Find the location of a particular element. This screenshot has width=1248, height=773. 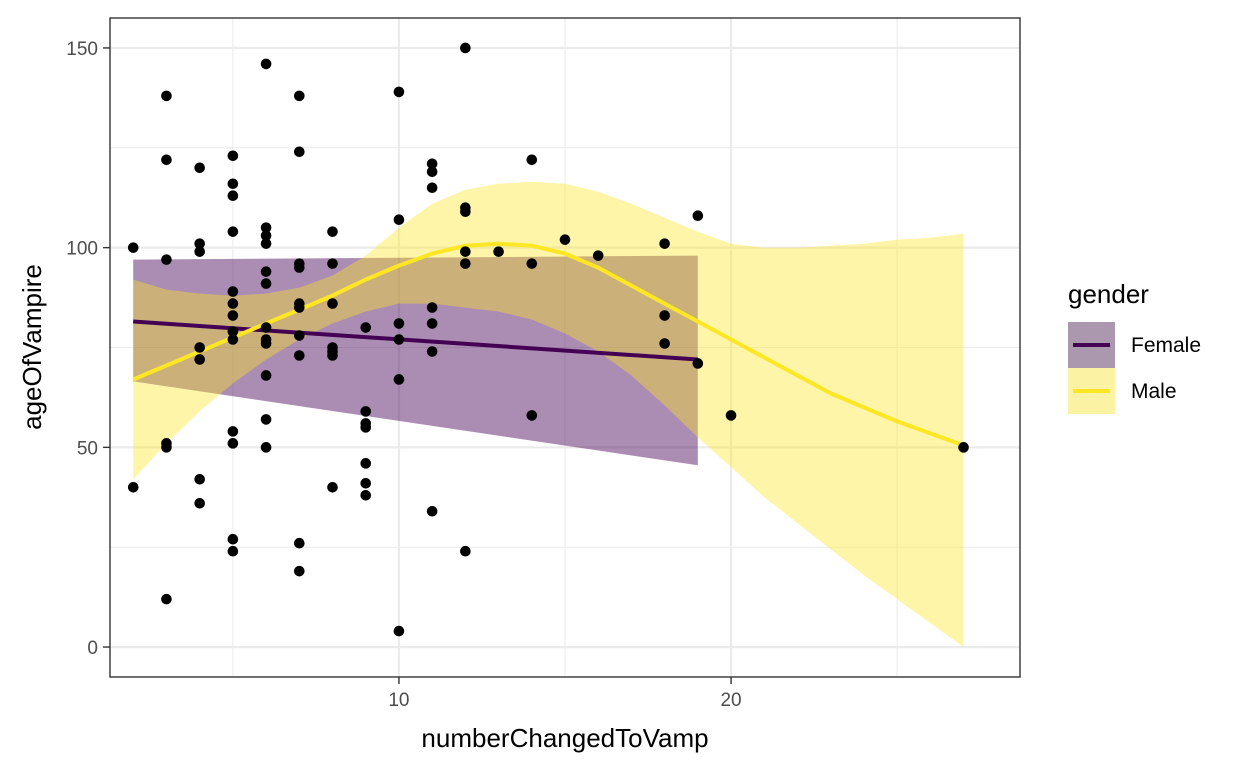

x-tick-label: 10 is located at coordinates (398, 700).